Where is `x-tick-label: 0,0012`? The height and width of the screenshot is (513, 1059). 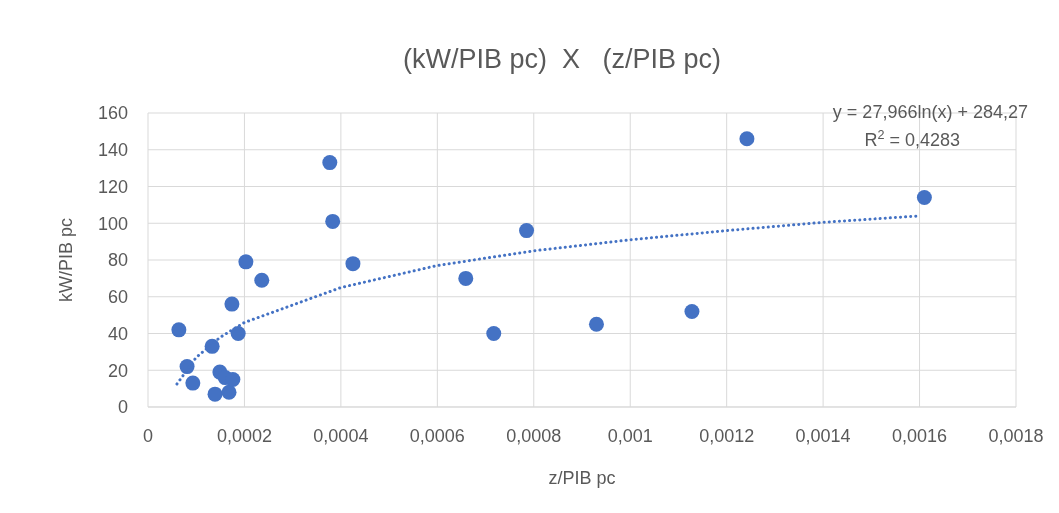 x-tick-label: 0,0012 is located at coordinates (727, 436).